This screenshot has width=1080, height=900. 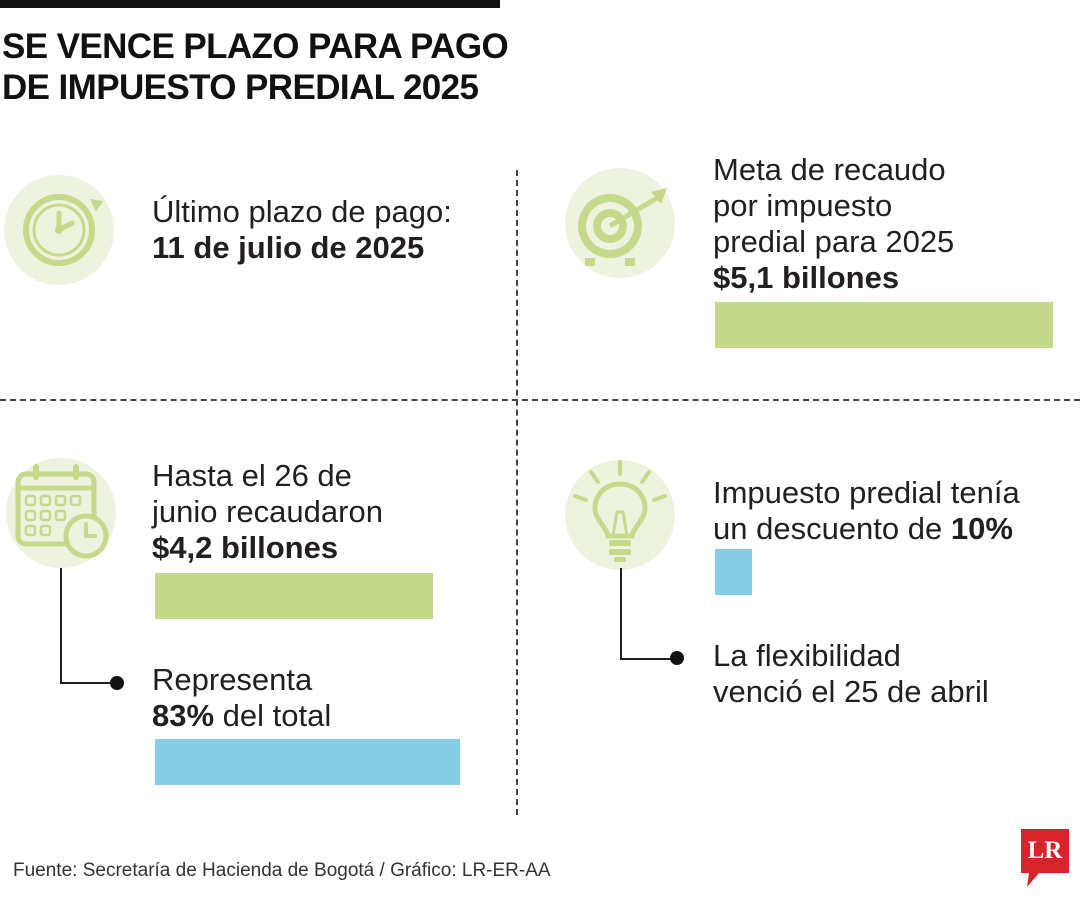 What do you see at coordinates (288, 247) in the screenshot?
I see `deadline-value: 11 de julio de 2025` at bounding box center [288, 247].